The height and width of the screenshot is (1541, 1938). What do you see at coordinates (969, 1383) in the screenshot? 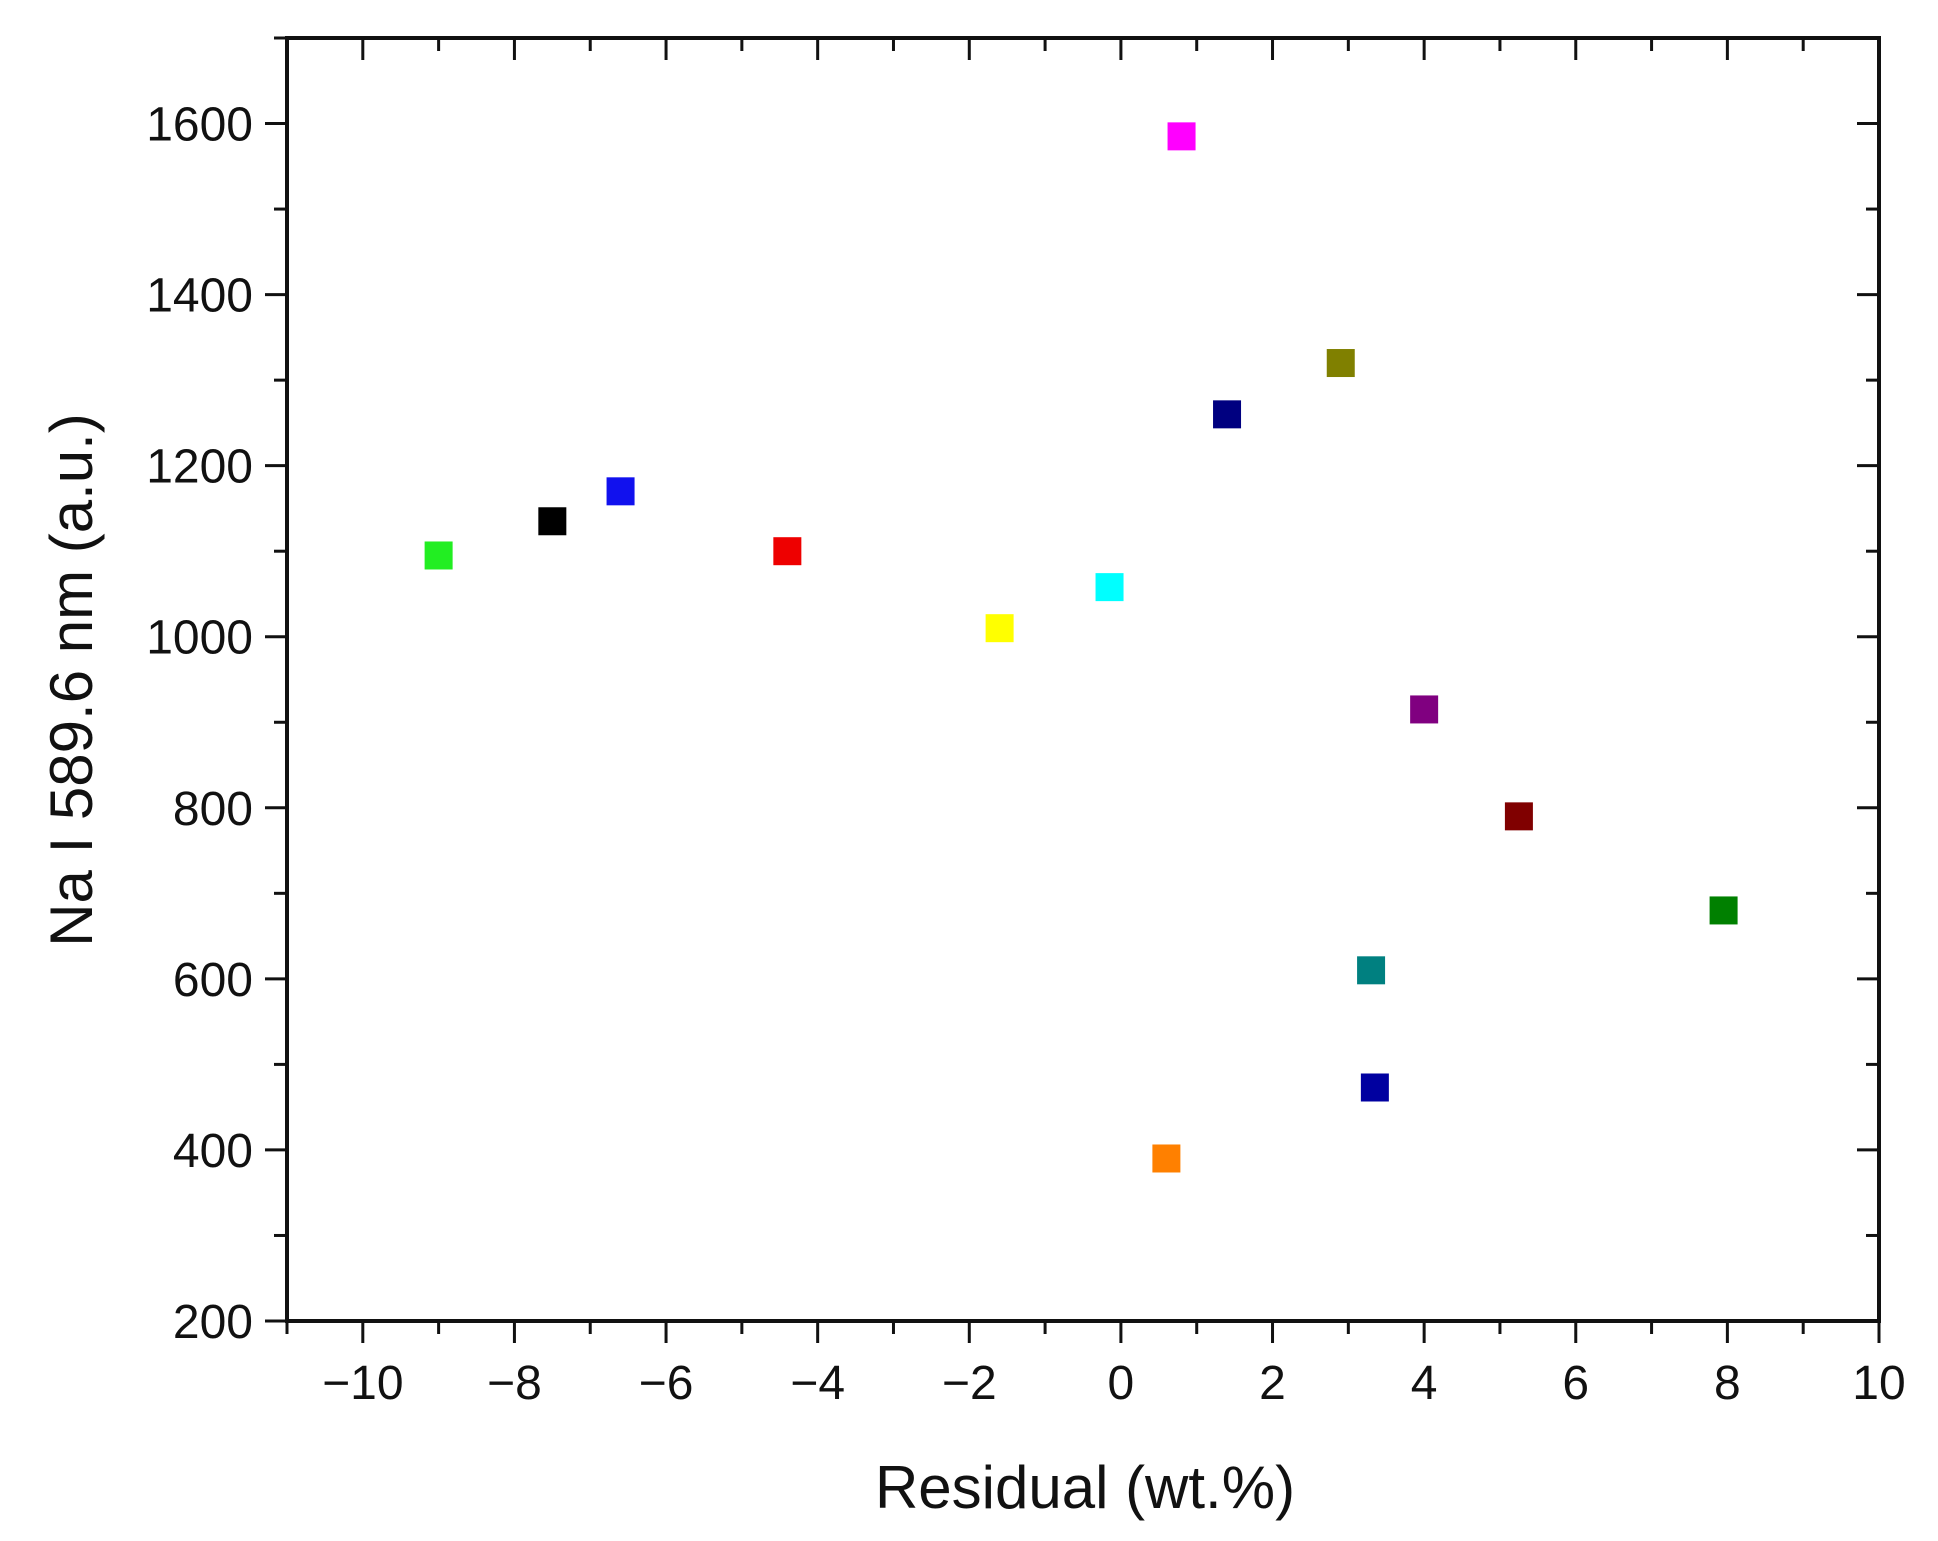
I see `x-tick-label: −2` at bounding box center [969, 1383].